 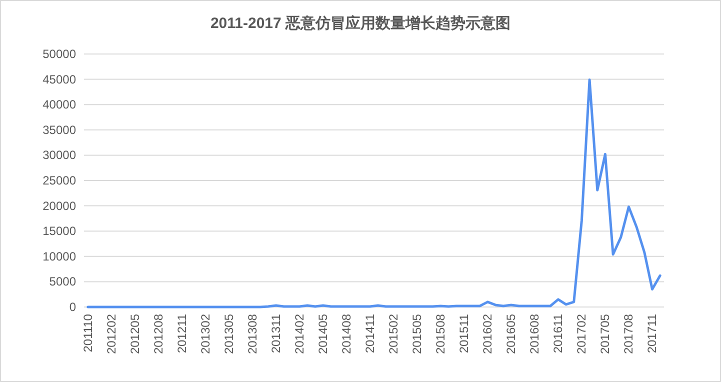 I want to click on x-tick-label: 201511, so click(x=464, y=334).